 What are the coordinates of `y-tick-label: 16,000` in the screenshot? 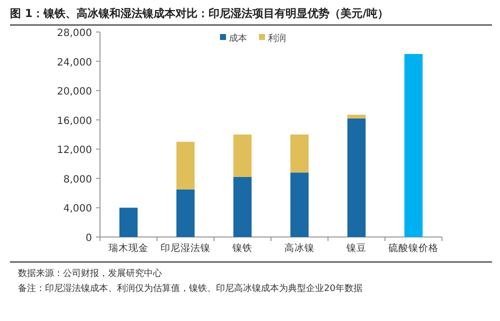 It's located at (74, 121).